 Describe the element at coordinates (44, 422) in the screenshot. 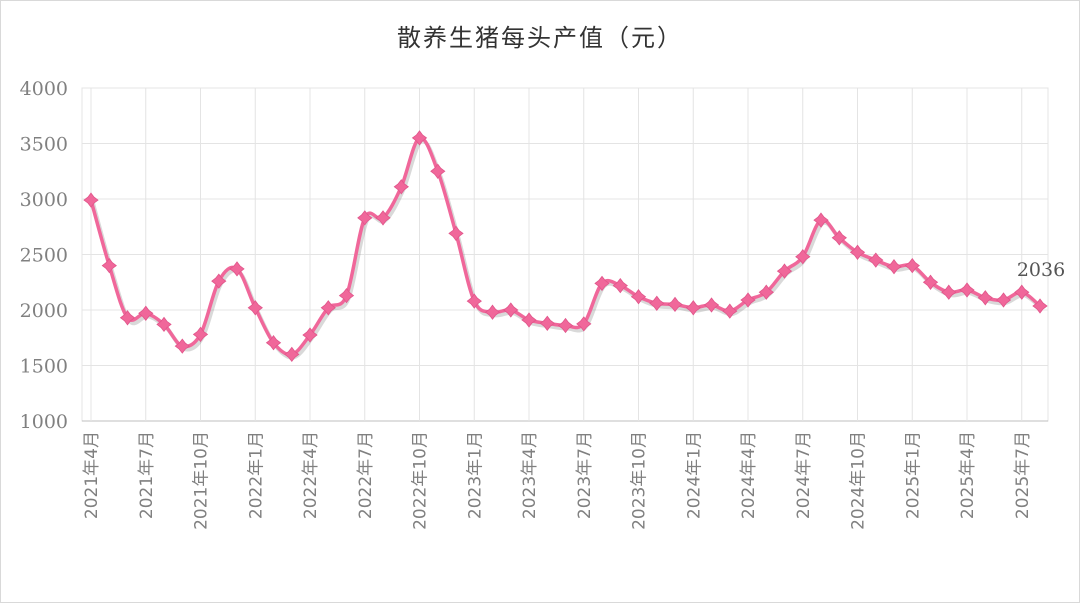

I see `y-tick-label: 1000` at that location.